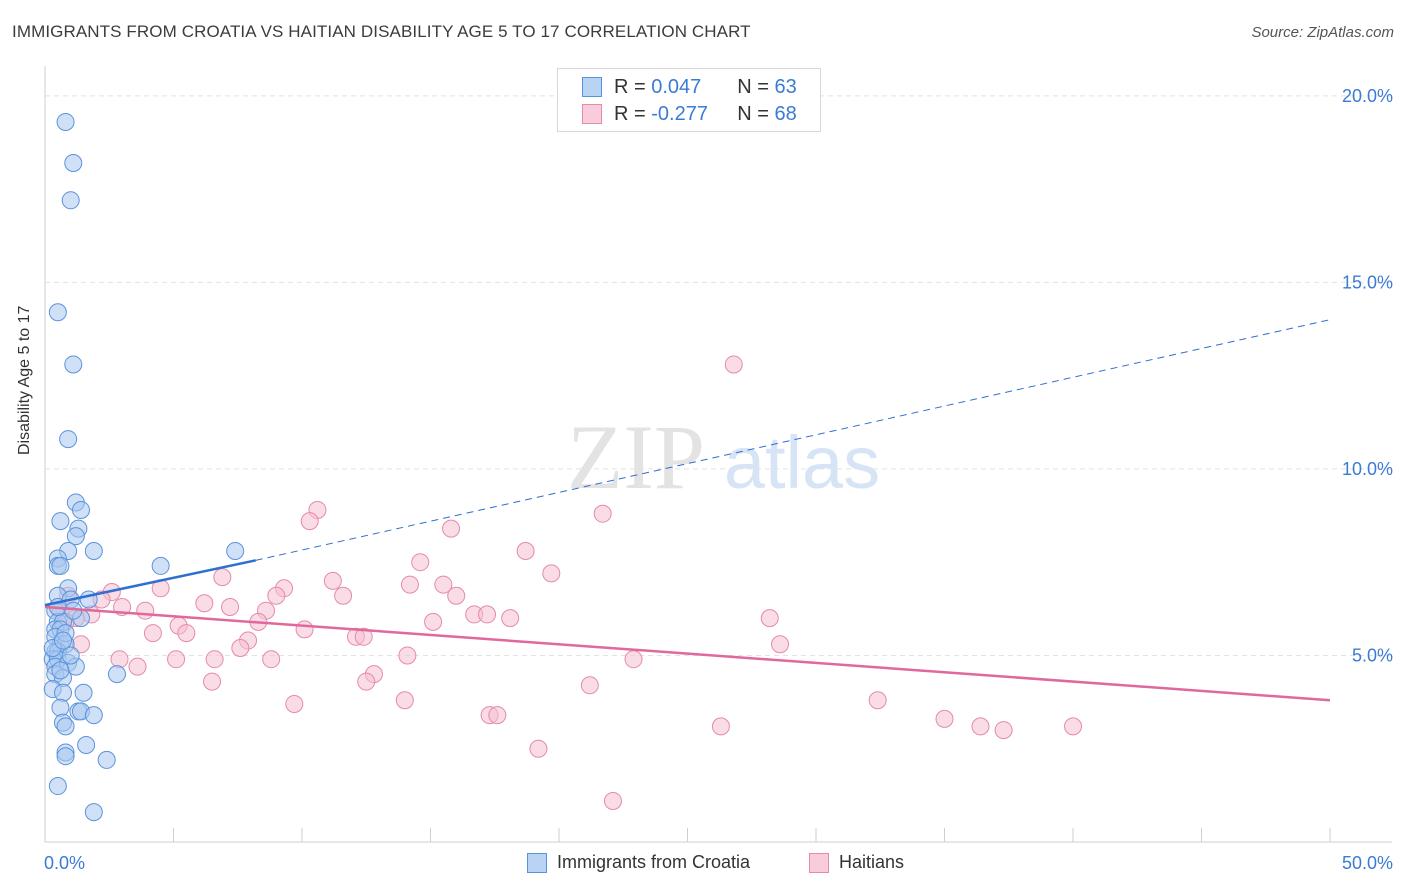 This screenshot has height=892, width=1406. What do you see at coordinates (592, 87) in the screenshot?
I see `croatia-swatch` at bounding box center [592, 87].